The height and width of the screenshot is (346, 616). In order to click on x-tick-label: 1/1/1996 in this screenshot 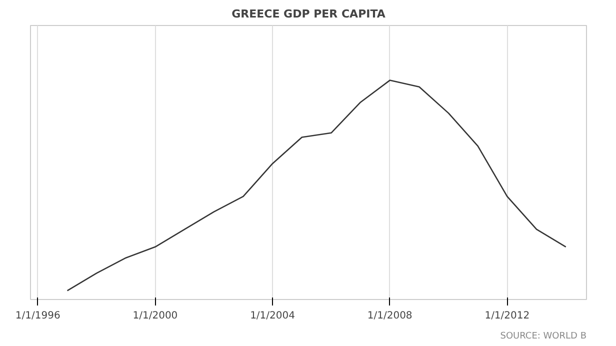, I will do `click(37, 316)`.